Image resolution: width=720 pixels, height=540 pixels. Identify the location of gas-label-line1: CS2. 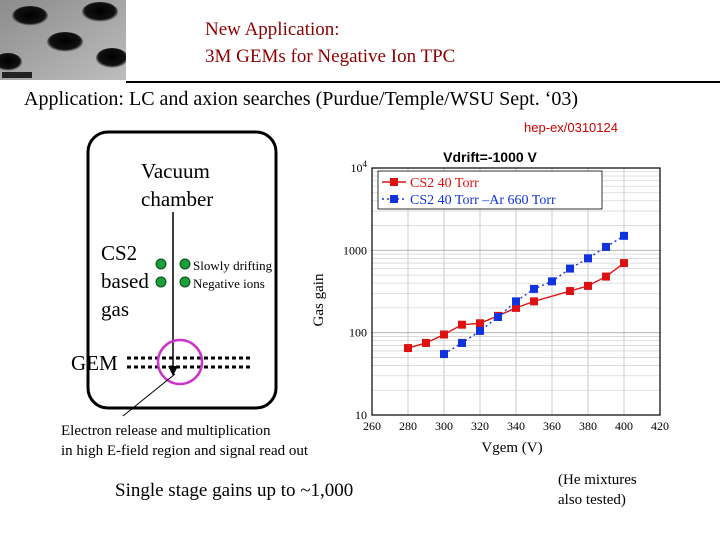
(119, 253).